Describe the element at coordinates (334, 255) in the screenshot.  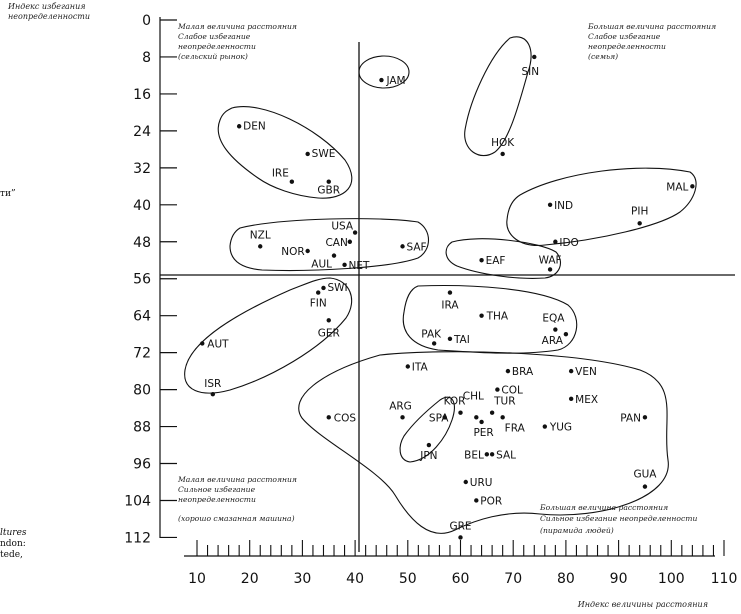
I see `point-aul` at that location.